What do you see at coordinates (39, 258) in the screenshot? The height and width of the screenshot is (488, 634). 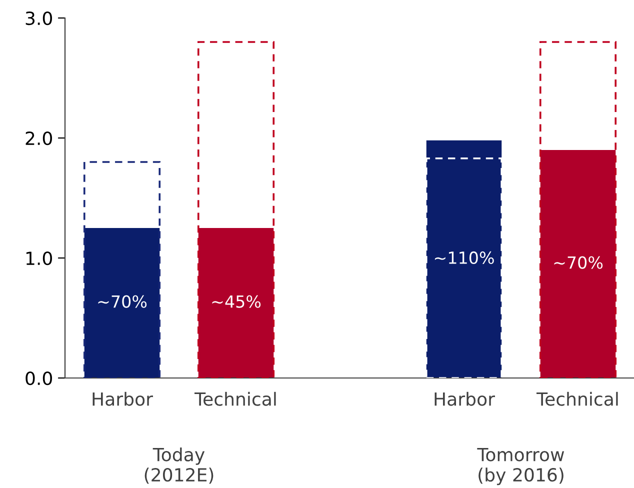 I see `y-tick-label: 1.0` at bounding box center [39, 258].